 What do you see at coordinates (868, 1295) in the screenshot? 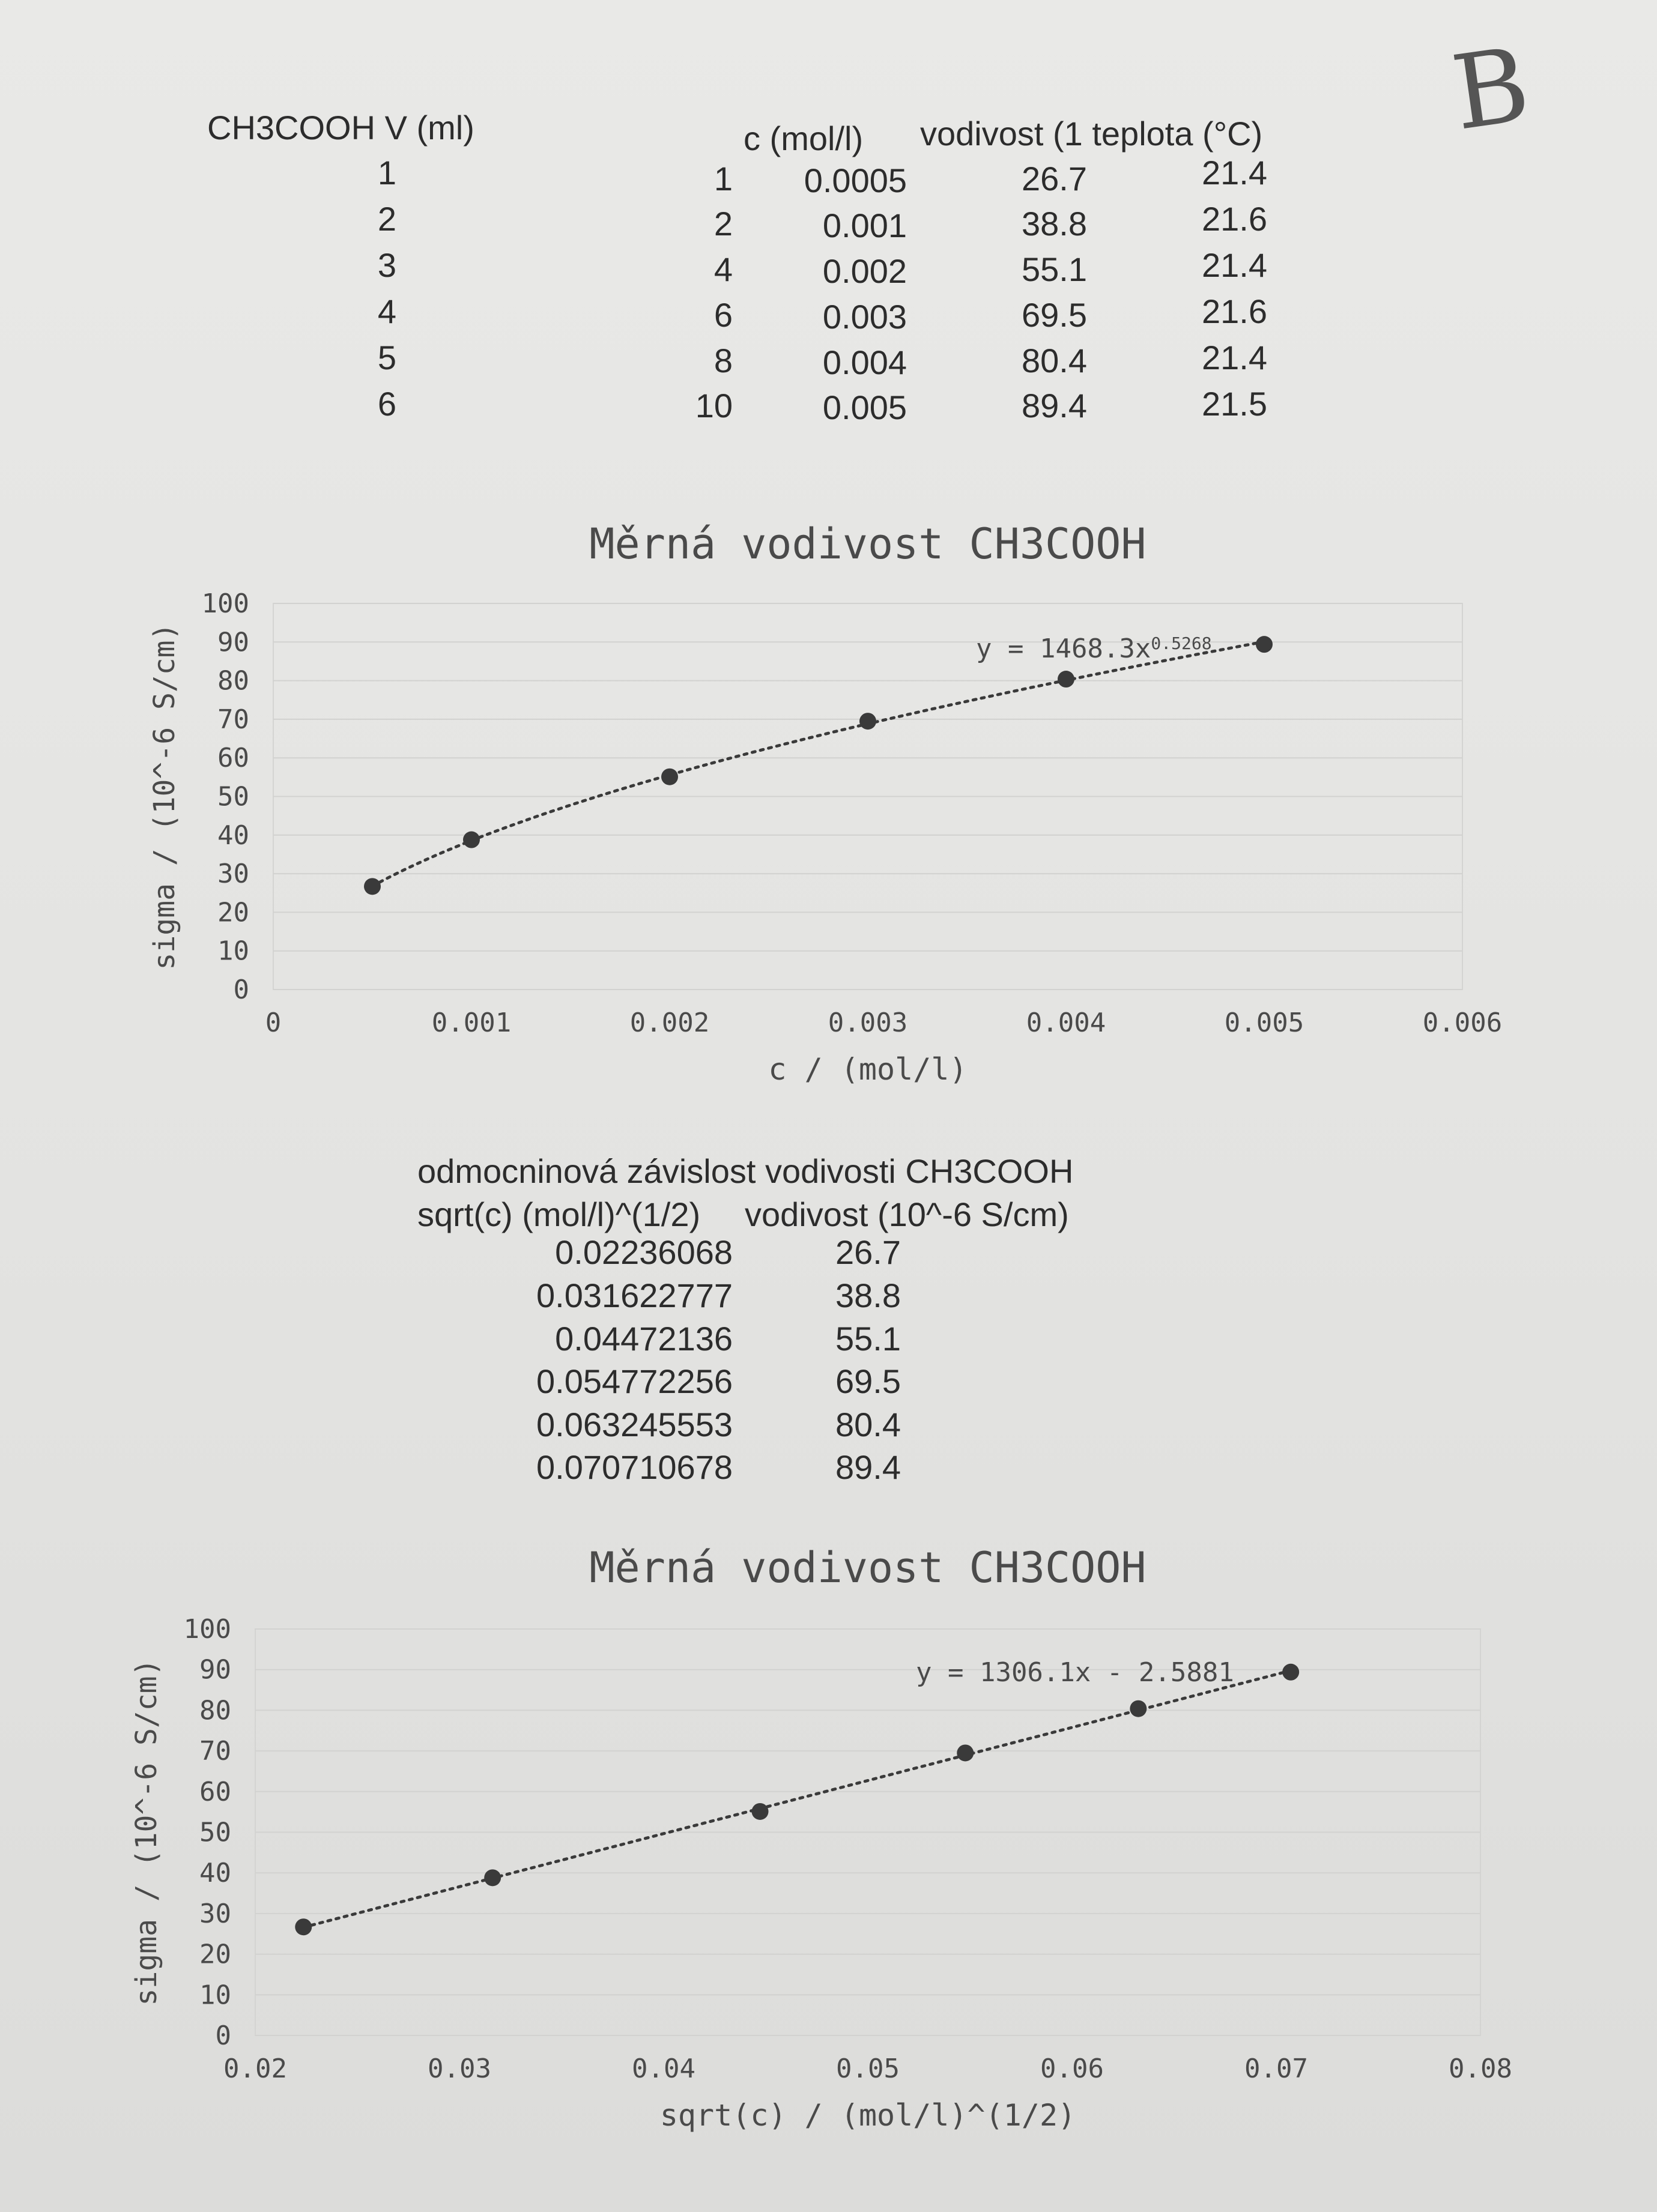
I see `conductivity-cell: 38.8` at bounding box center [868, 1295].